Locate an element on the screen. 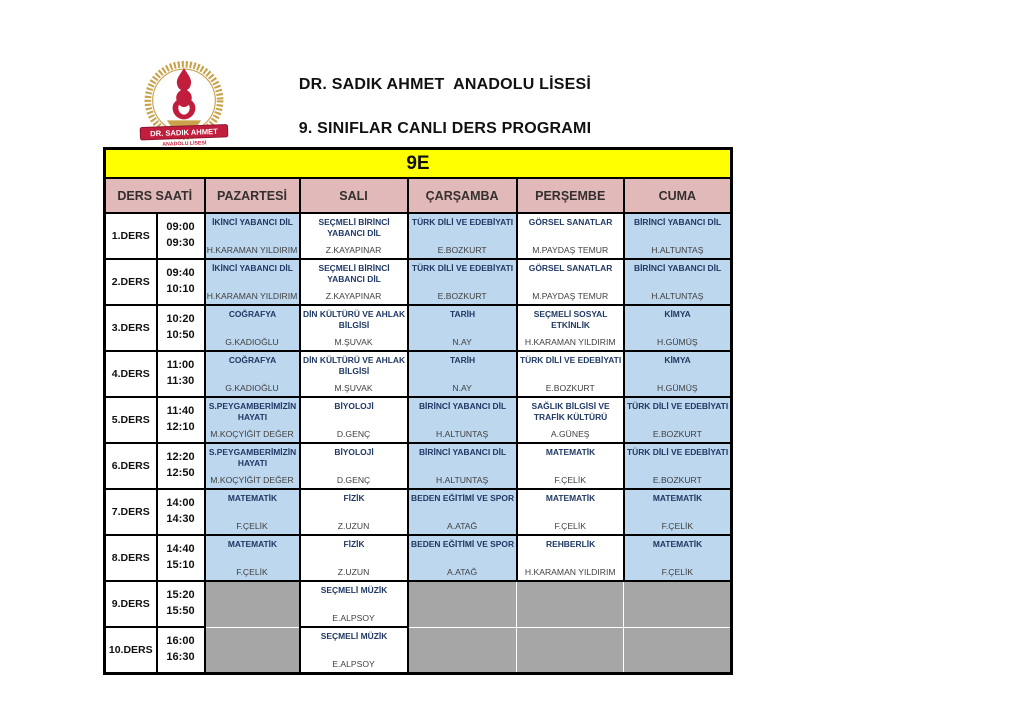 This screenshot has width=1024, height=724. teacher-label: Z.UZUN is located at coordinates (353, 526).